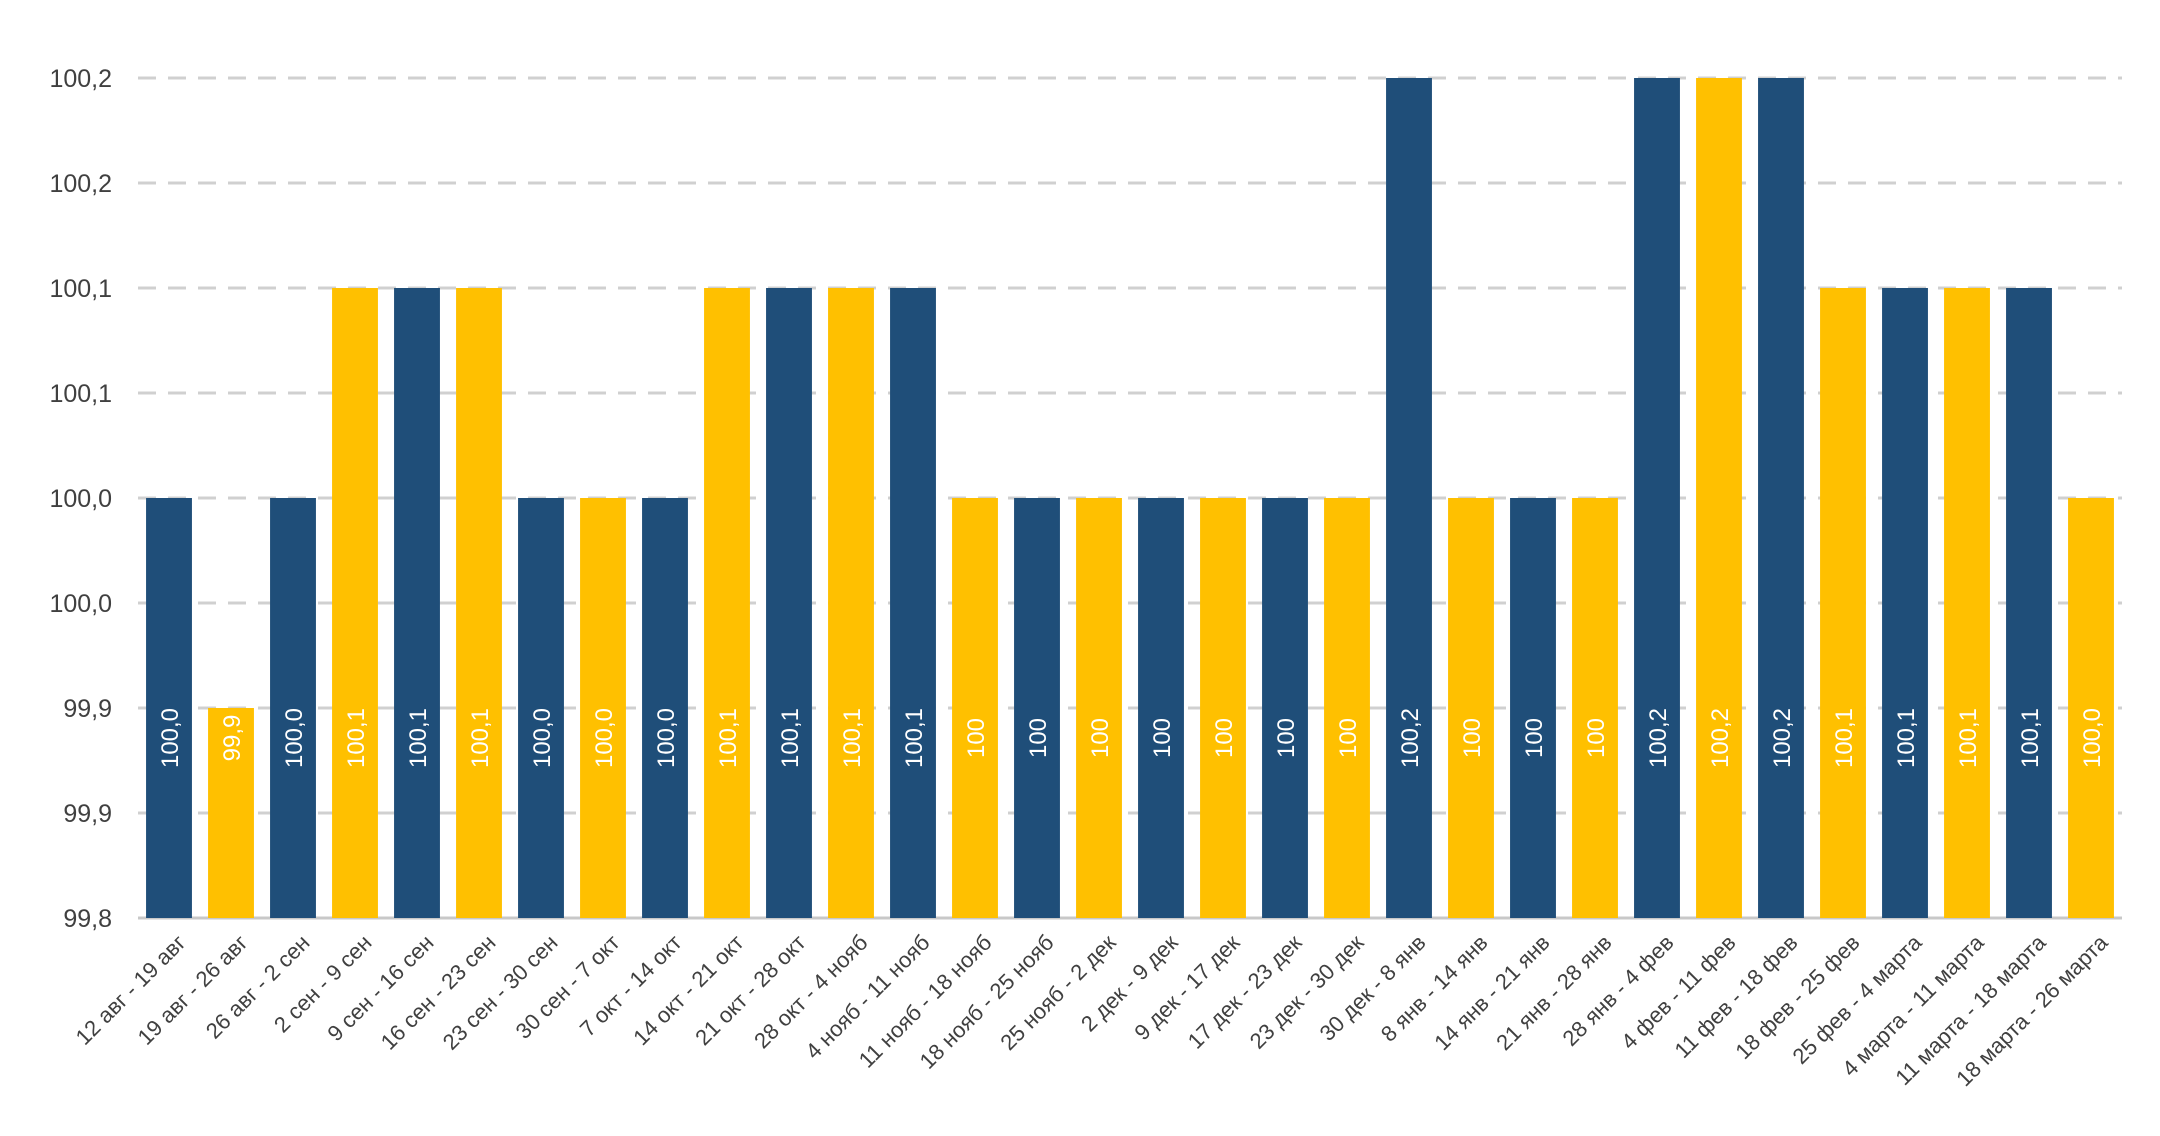 Image resolution: width=2160 pixels, height=1136 pixels. What do you see at coordinates (1434, 988) in the screenshot?
I see `x-tick-label: 8 янв - 14 янв` at bounding box center [1434, 988].